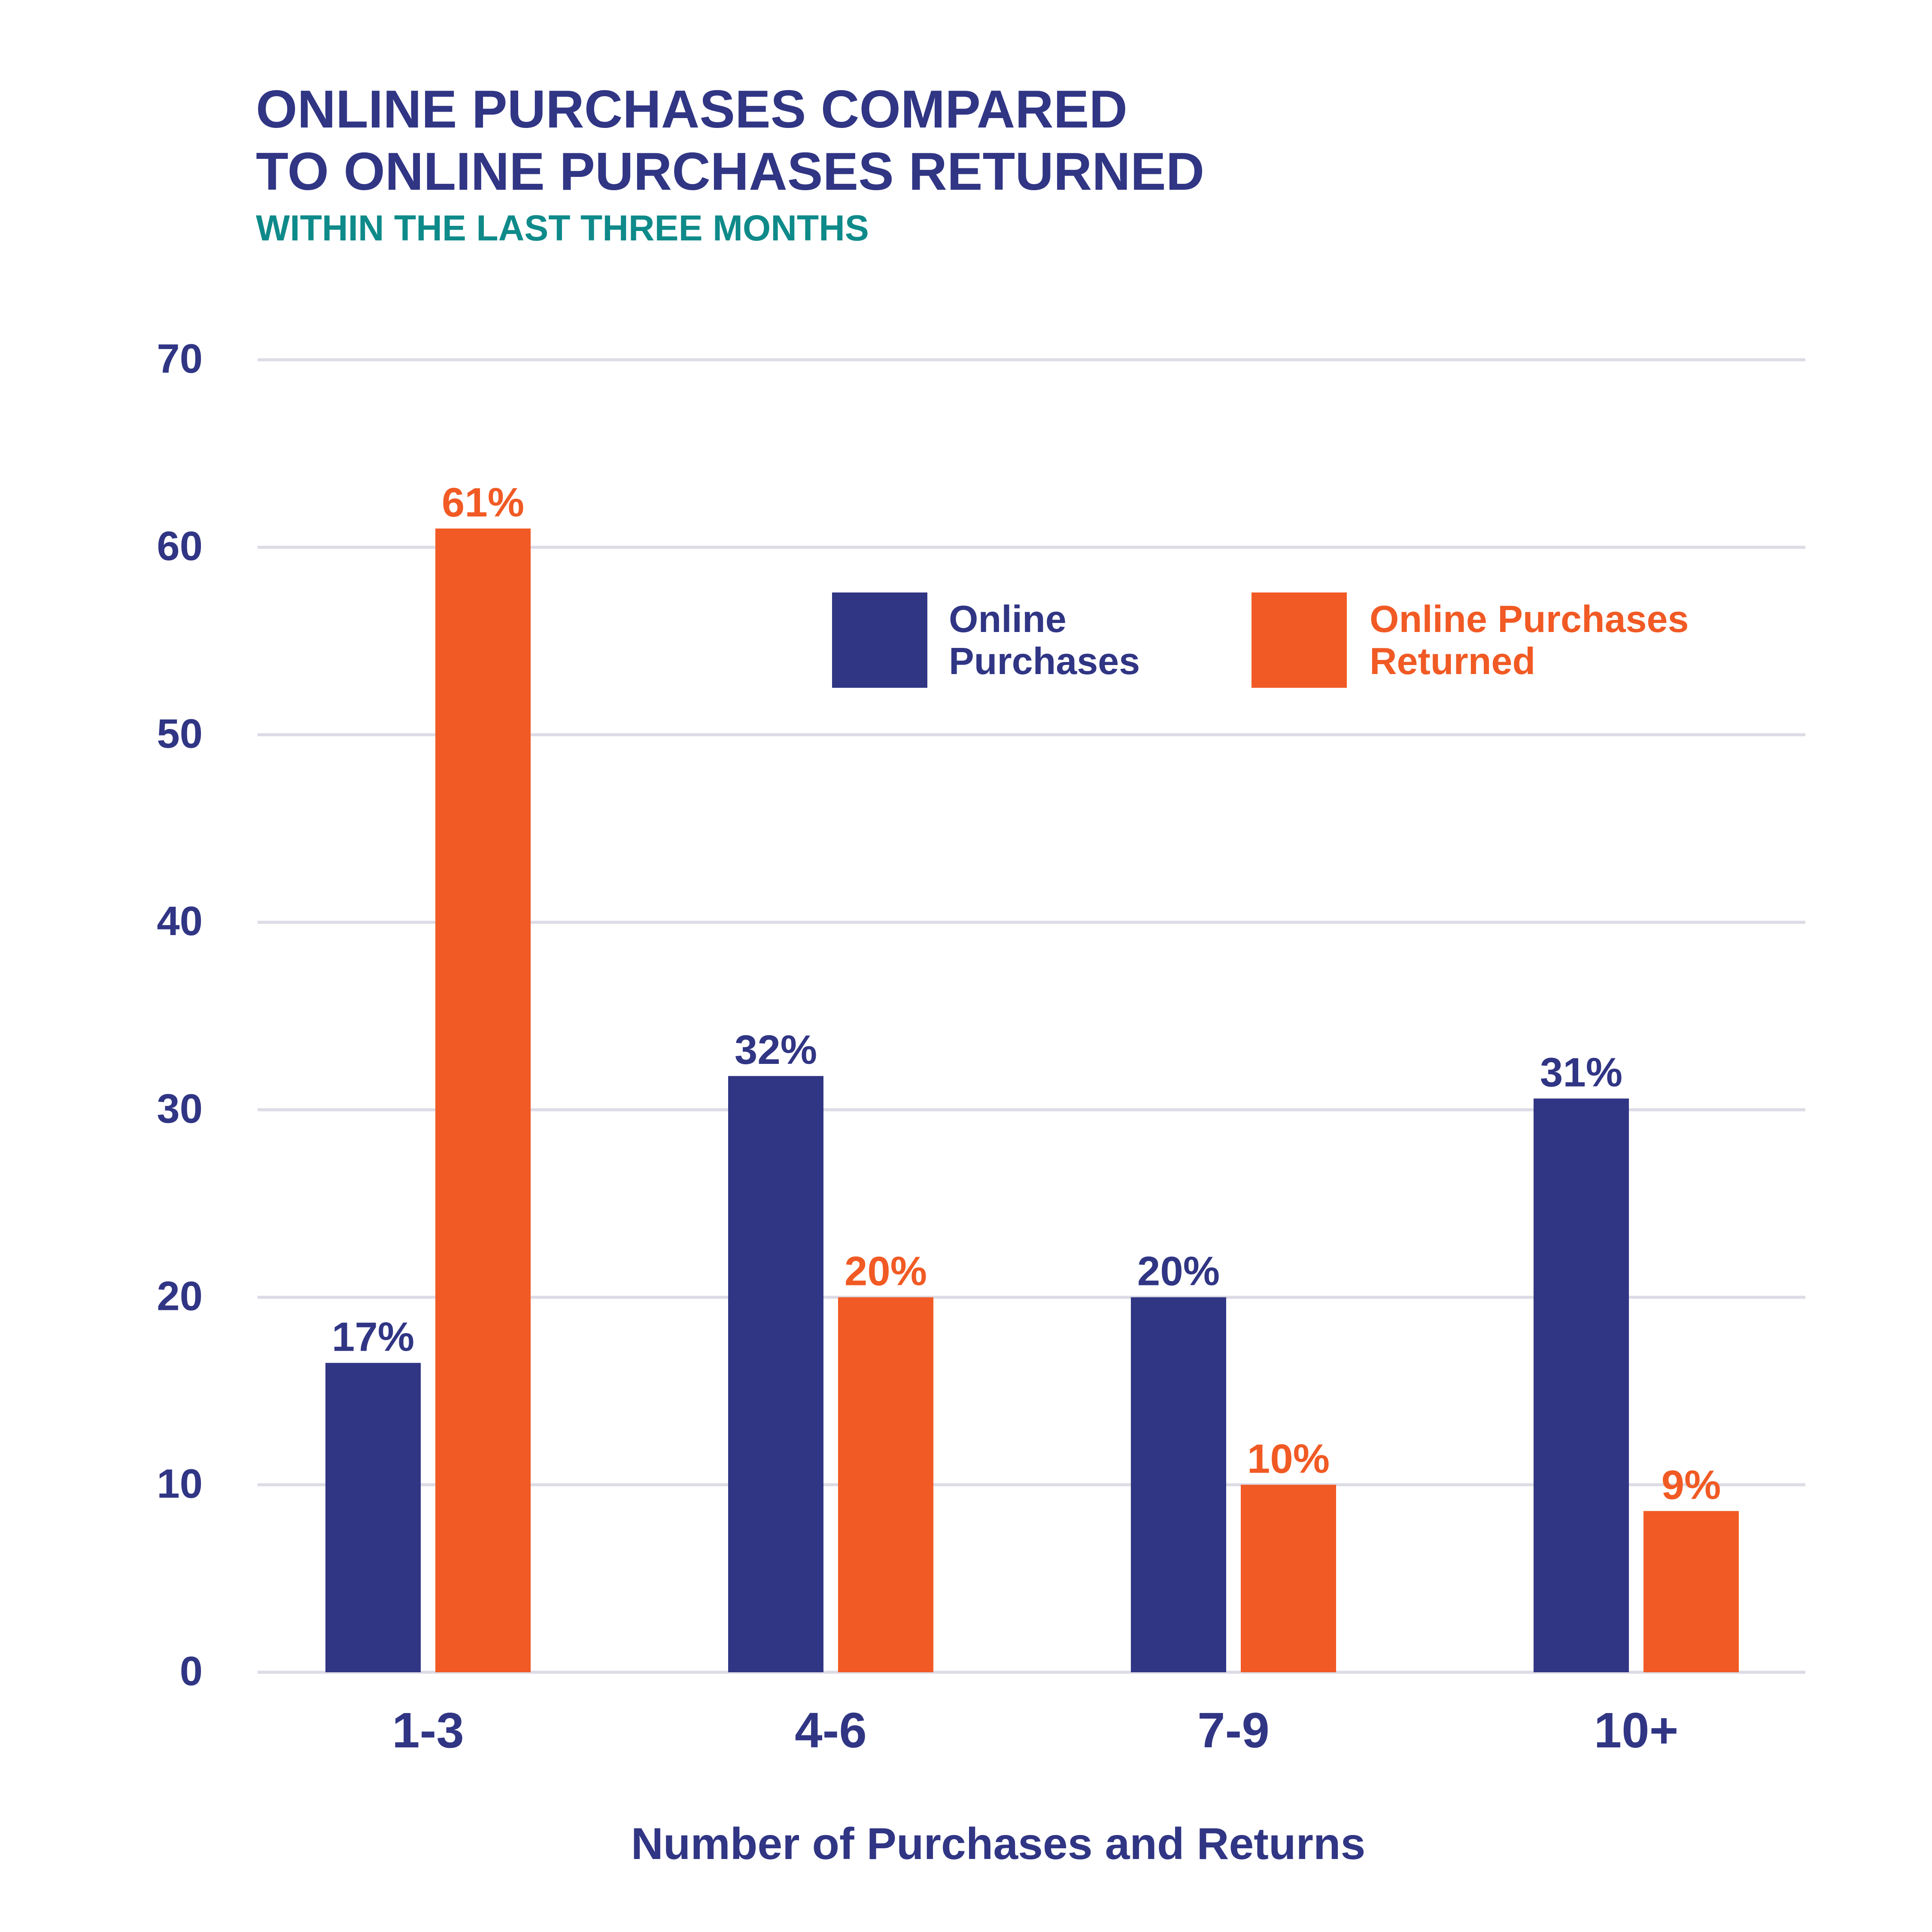 This screenshot has width=1932, height=1932. Describe the element at coordinates (180, 546) in the screenshot. I see `y-tick-label-60: 60` at that location.